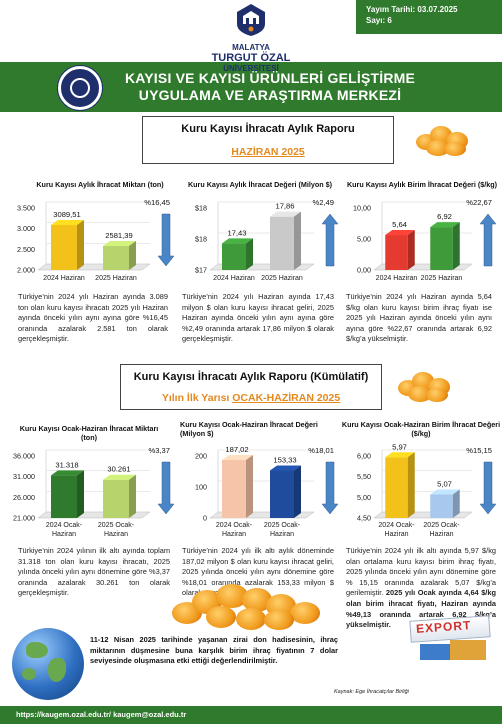 The height and width of the screenshot is (724, 502). I want to click on university-name-line1: MALATYA, so click(251, 47).